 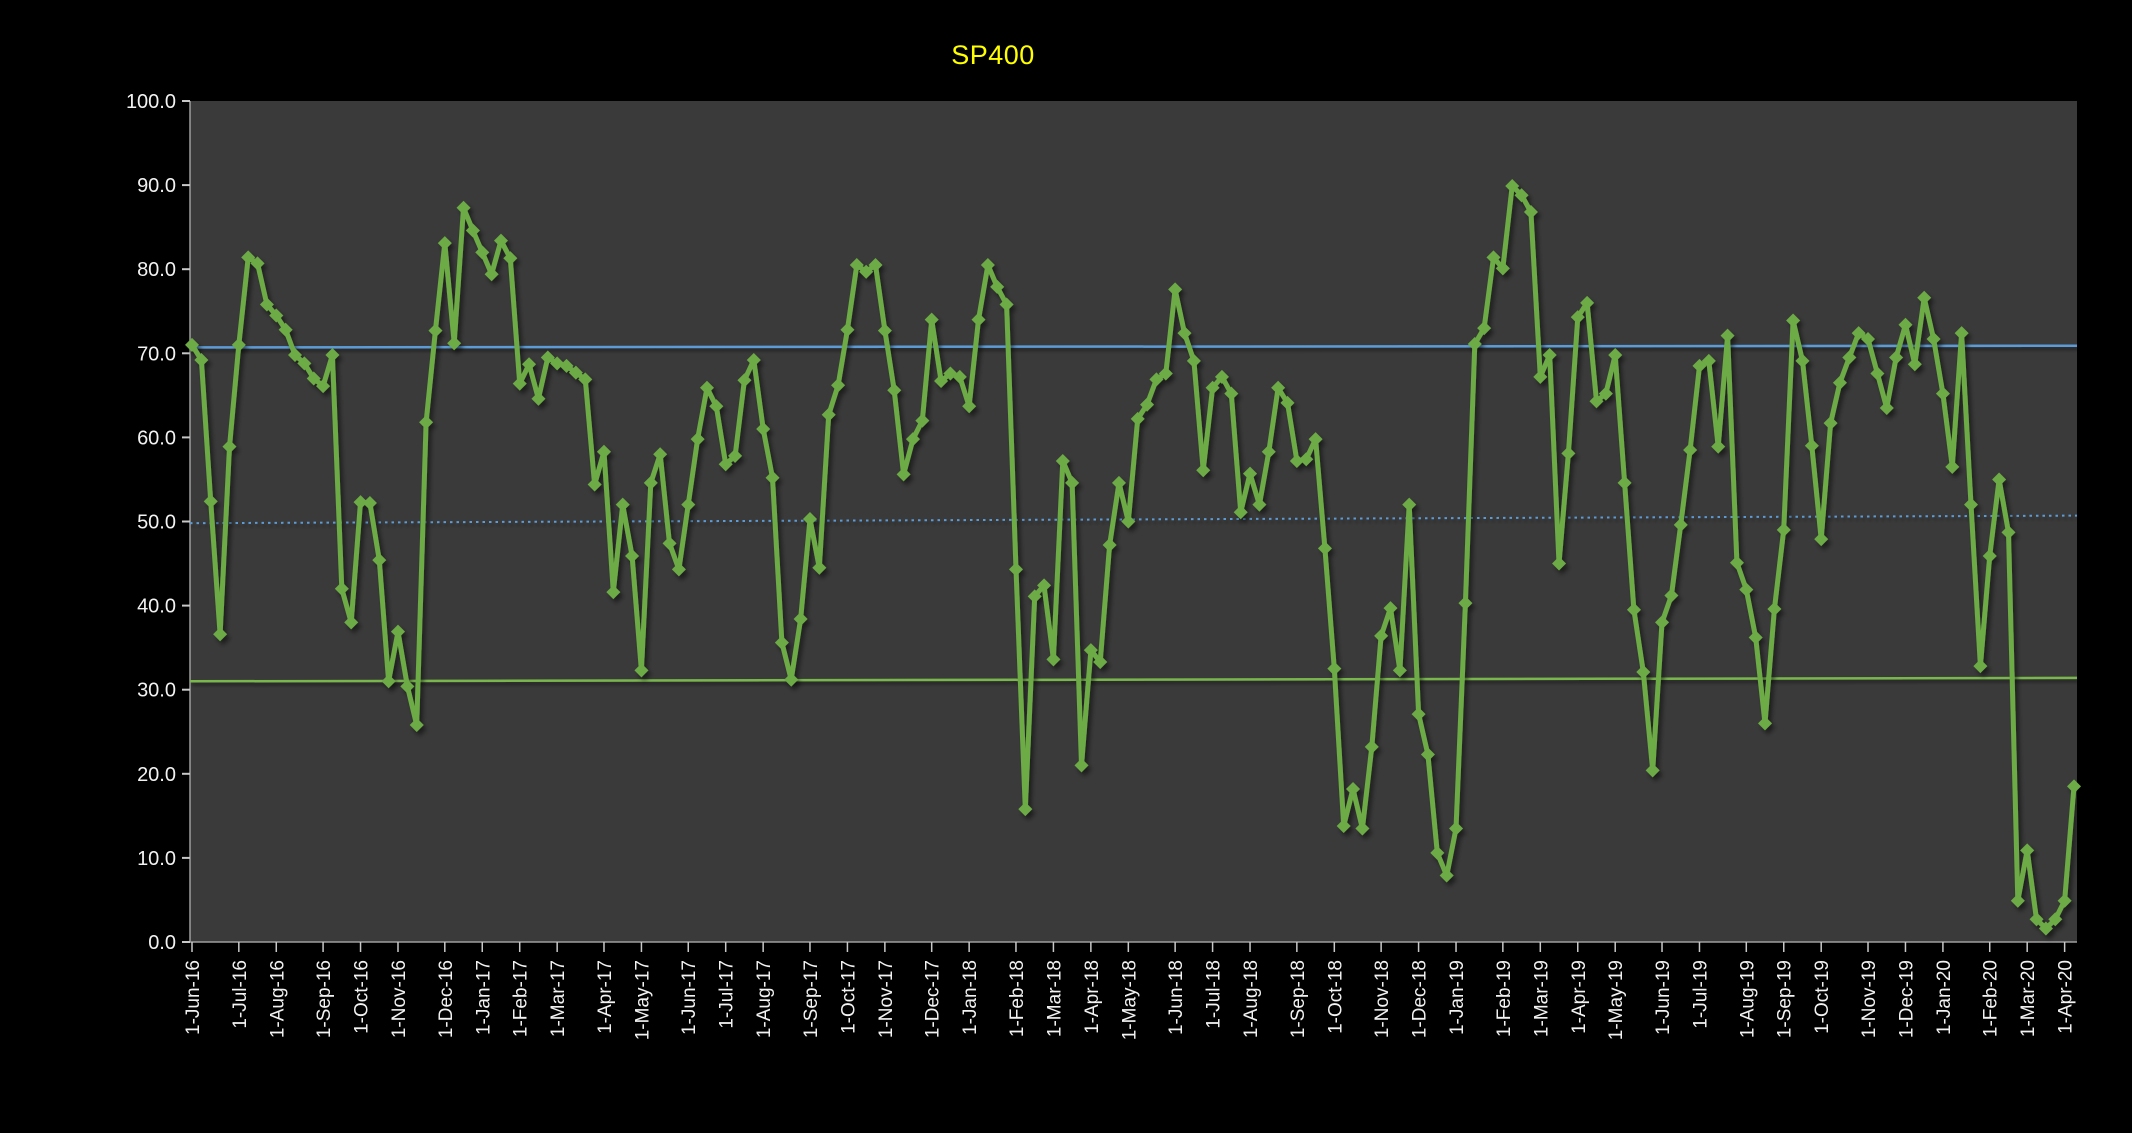 I want to click on x-axis-label: 1-Nov-17, so click(x=886, y=999).